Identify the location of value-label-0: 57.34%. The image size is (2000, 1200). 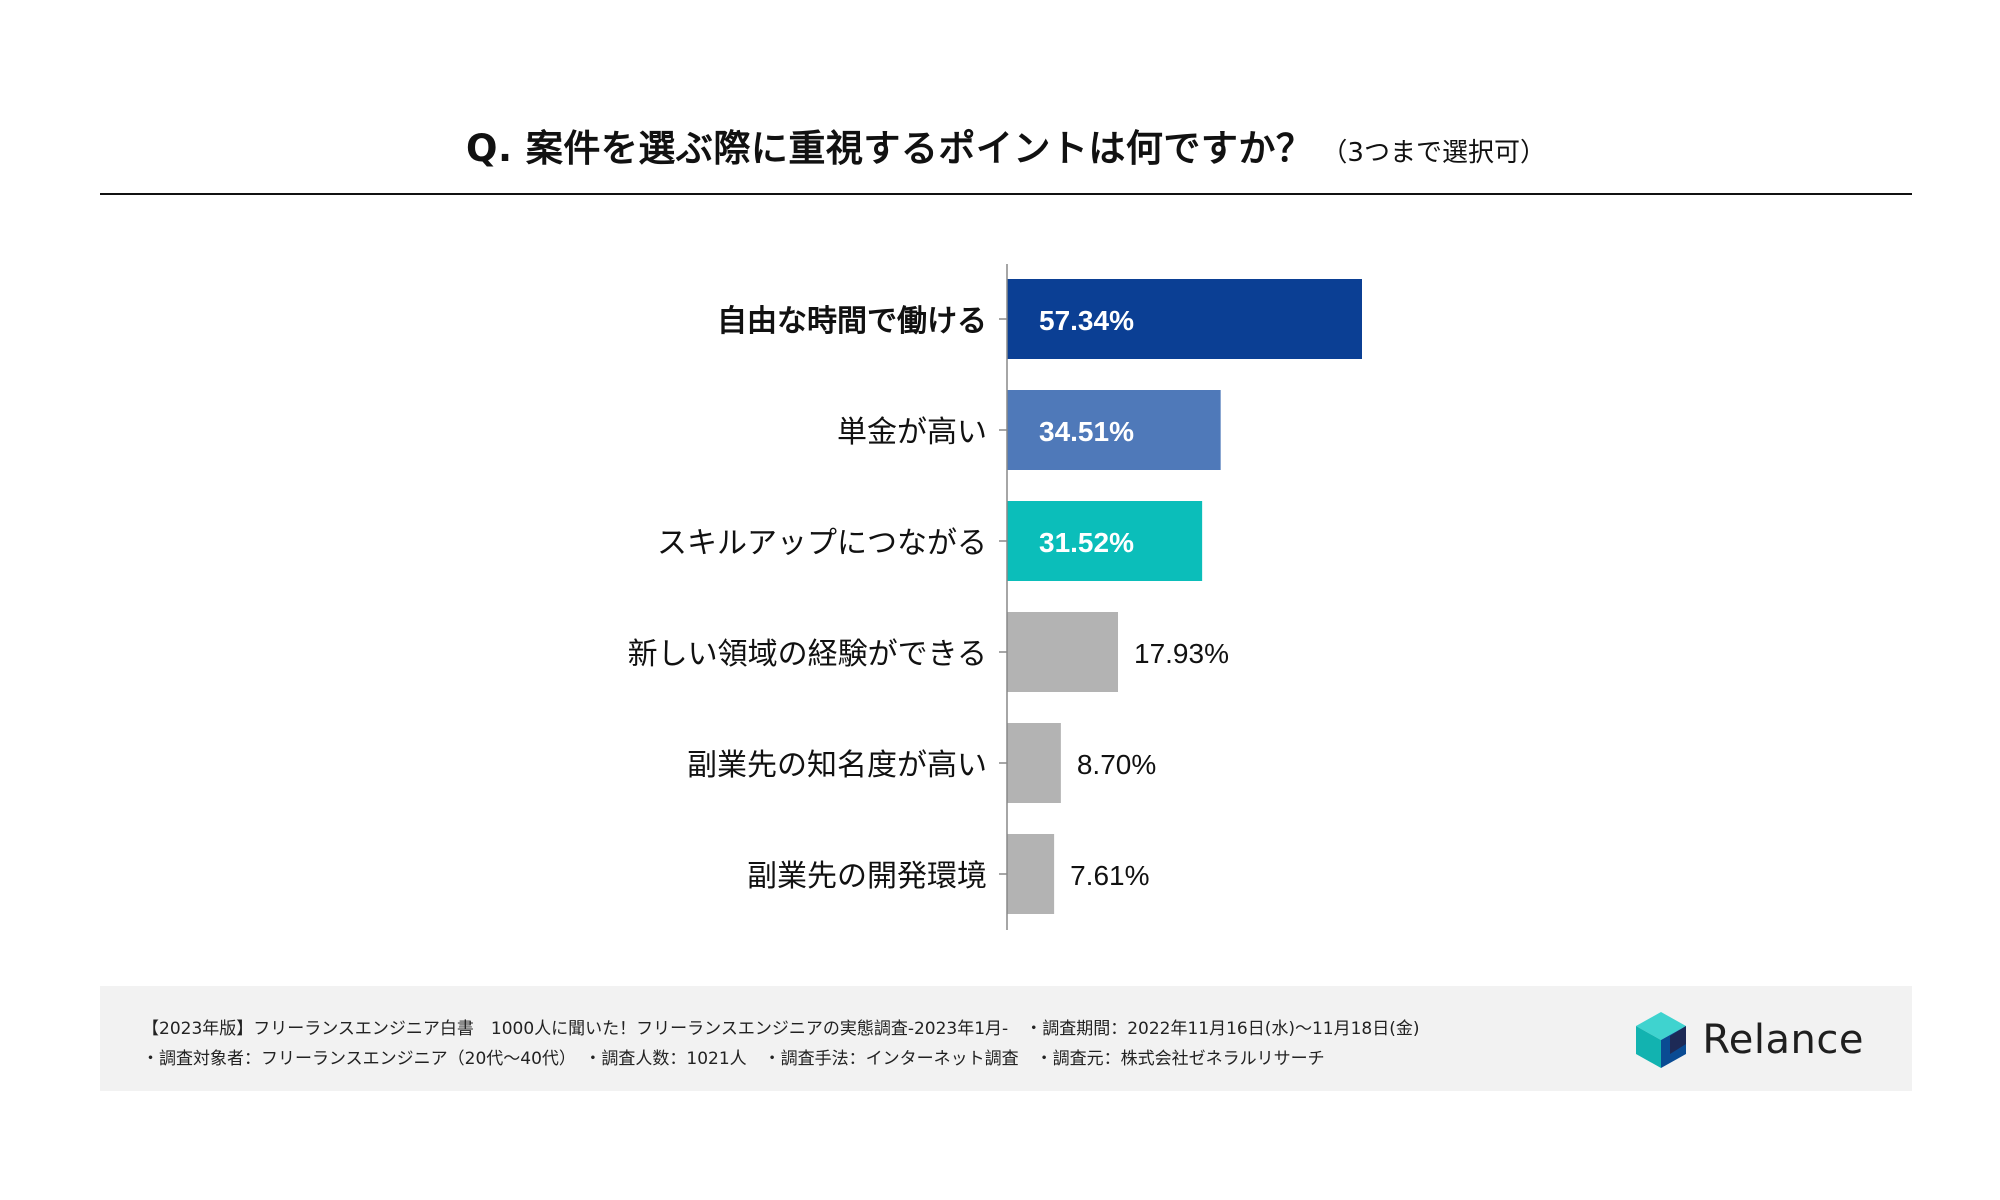
(1086, 320).